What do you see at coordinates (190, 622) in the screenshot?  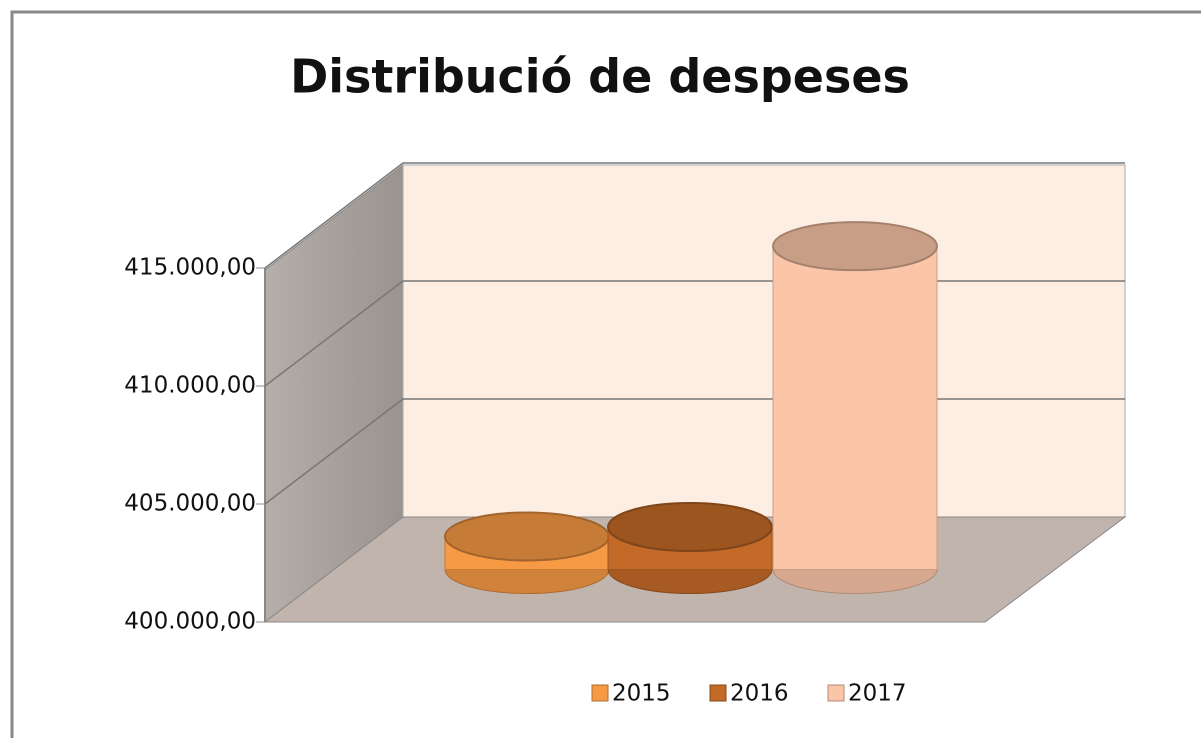 I see `y-tick-label: 400.000,00` at bounding box center [190, 622].